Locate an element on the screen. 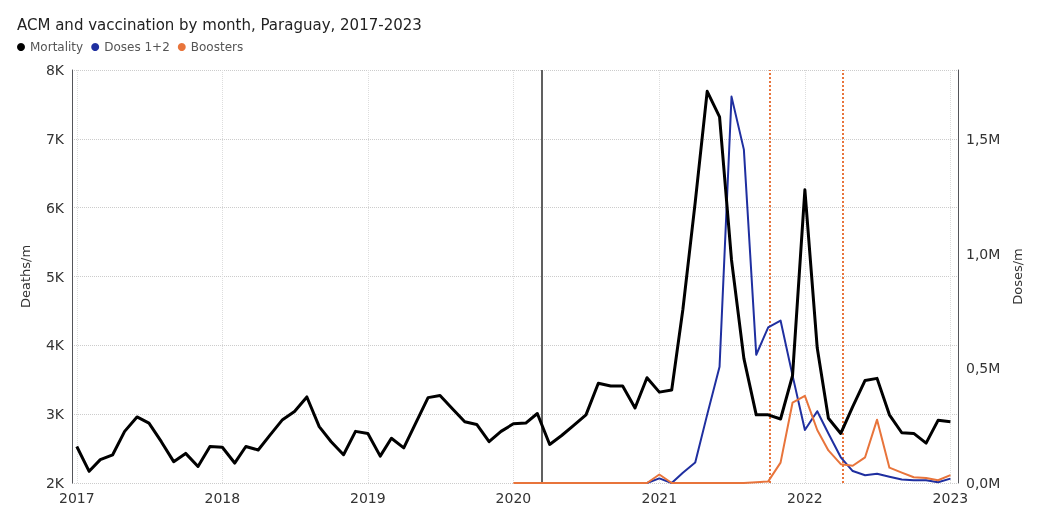 The width and height of the screenshot is (1047, 525). y-axis-title: Deaths/m is located at coordinates (25, 276).